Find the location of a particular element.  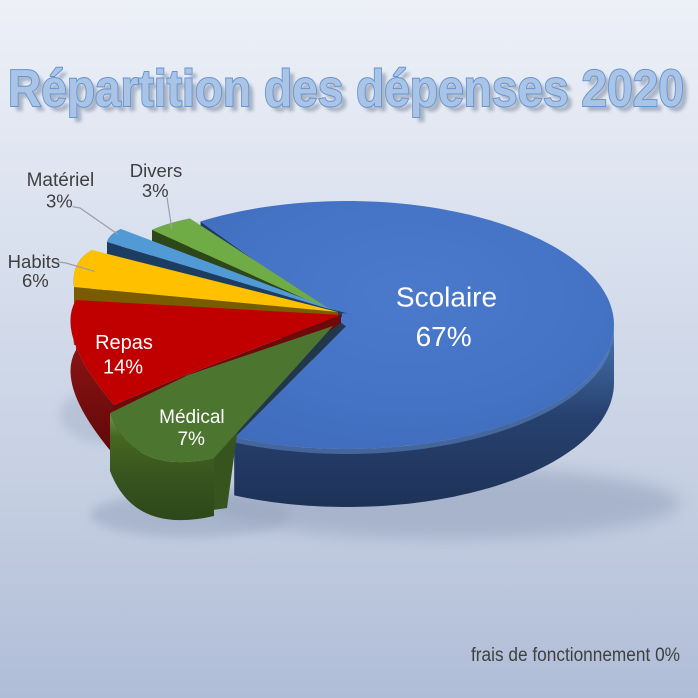

svg-text: Divers is located at coordinates (156, 170).